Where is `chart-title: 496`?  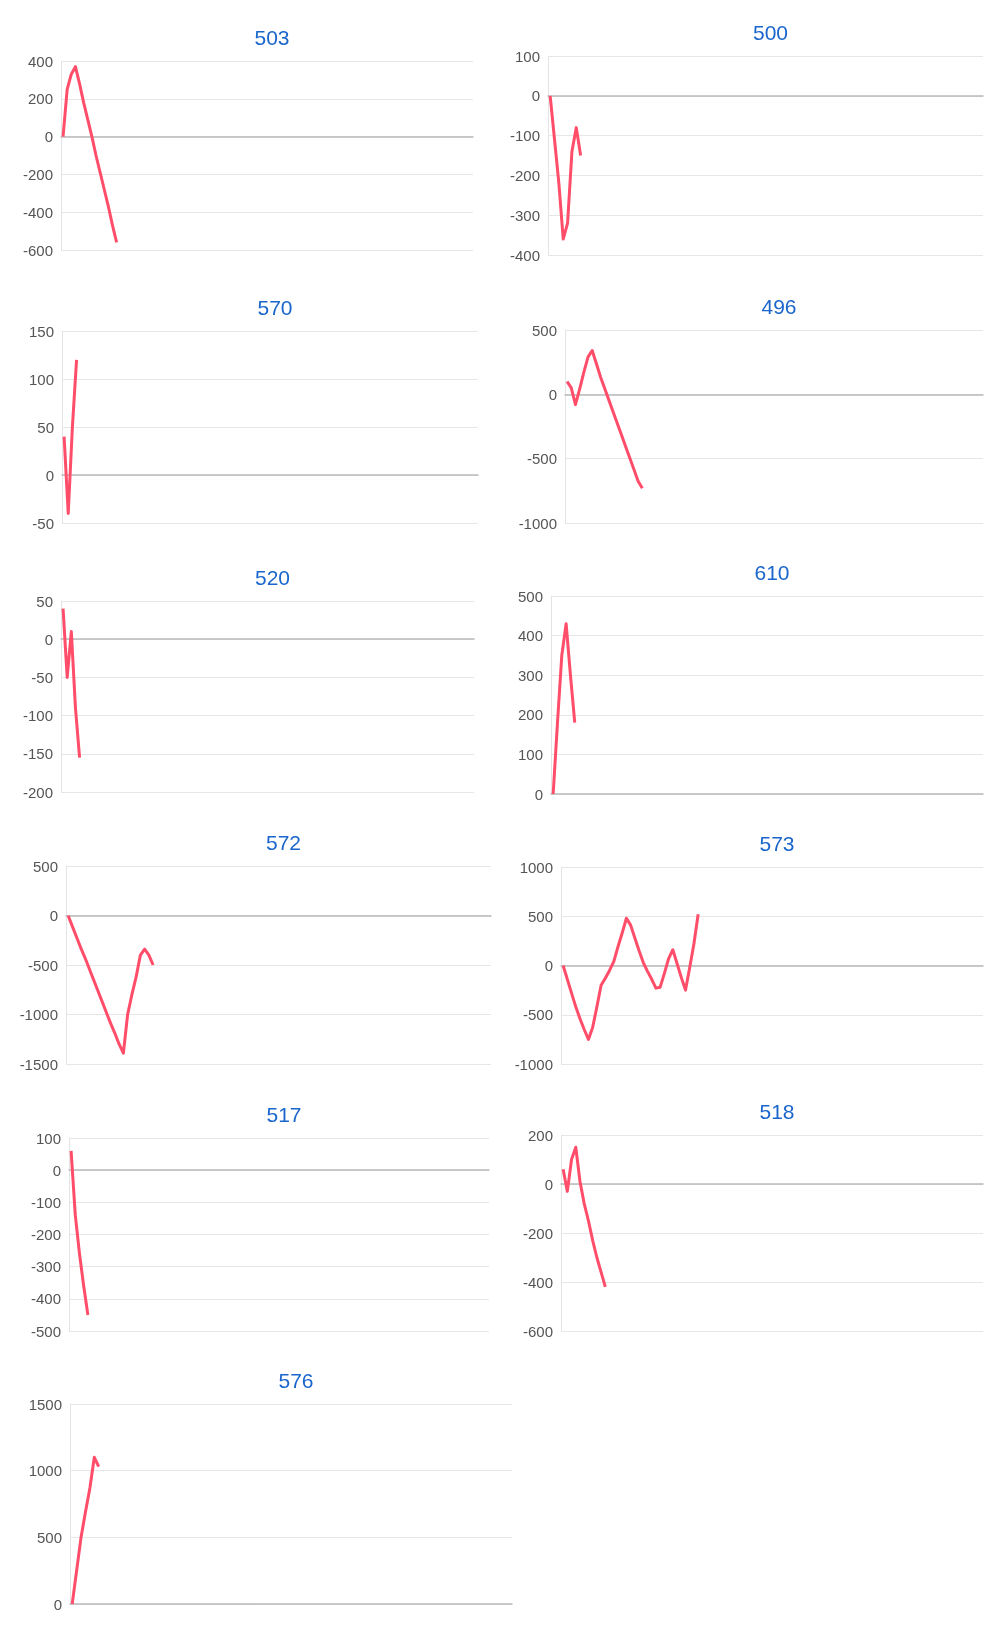
chart-title: 496 is located at coordinates (779, 306).